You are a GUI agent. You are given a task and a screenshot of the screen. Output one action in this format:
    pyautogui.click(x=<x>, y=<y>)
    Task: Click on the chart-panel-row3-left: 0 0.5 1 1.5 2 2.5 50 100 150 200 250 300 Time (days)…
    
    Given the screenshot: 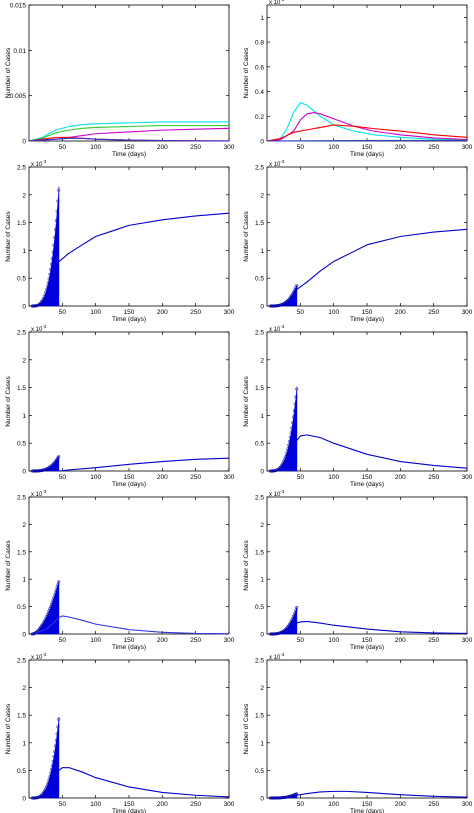 What is the action you would take?
    pyautogui.click(x=120, y=406)
    